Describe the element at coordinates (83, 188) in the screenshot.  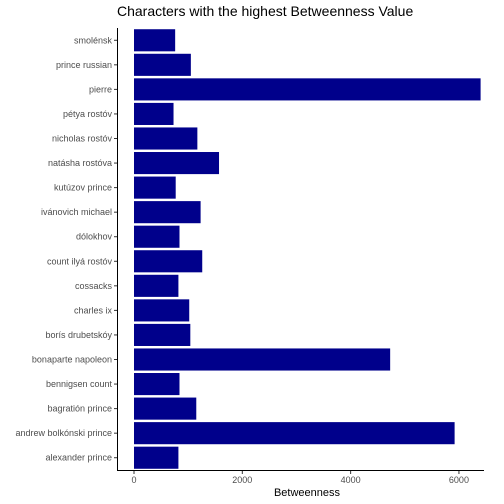
I see `y-tick-label: kutúzov prince` at that location.